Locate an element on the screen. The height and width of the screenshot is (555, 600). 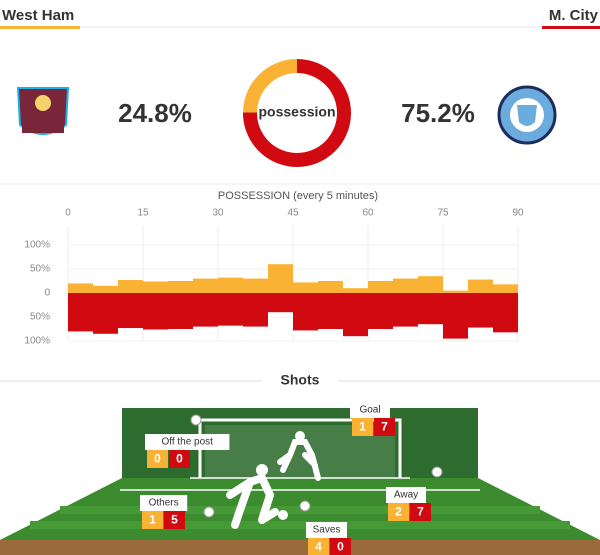
x-tick-label: 60 is located at coordinates (368, 213).